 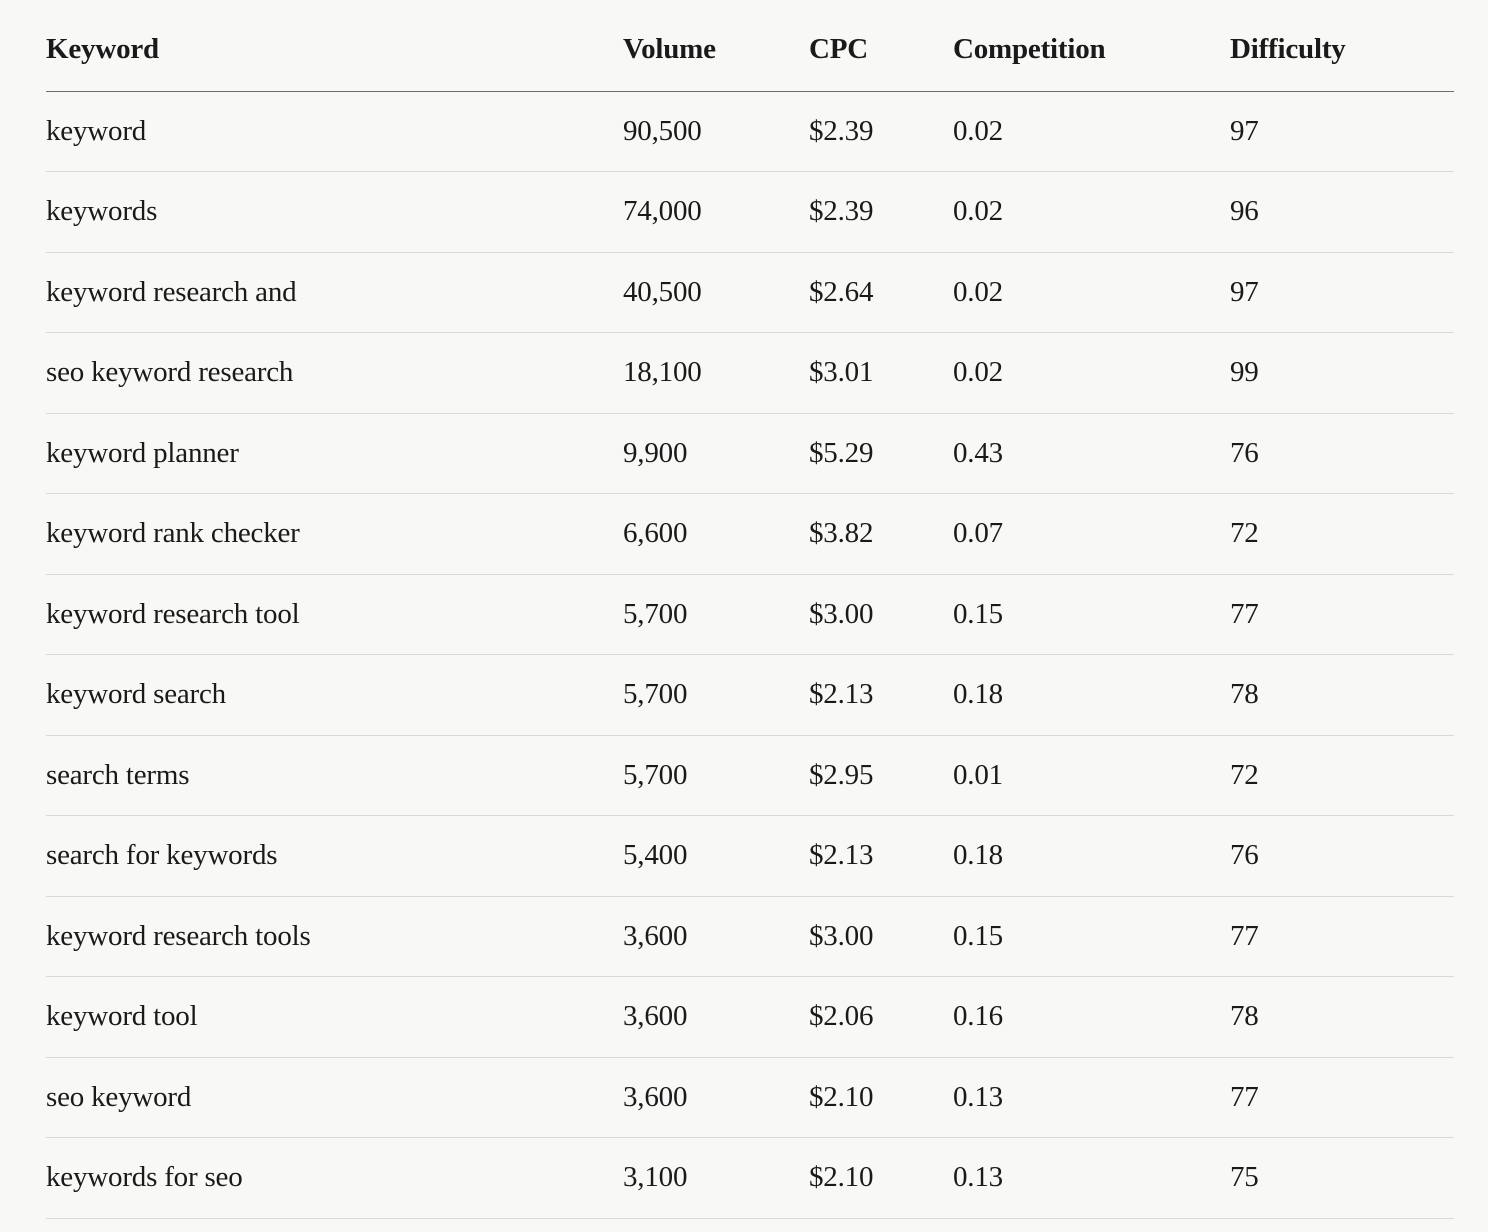 What do you see at coordinates (170, 372) in the screenshot?
I see `cell-keyword: seo keyword research` at bounding box center [170, 372].